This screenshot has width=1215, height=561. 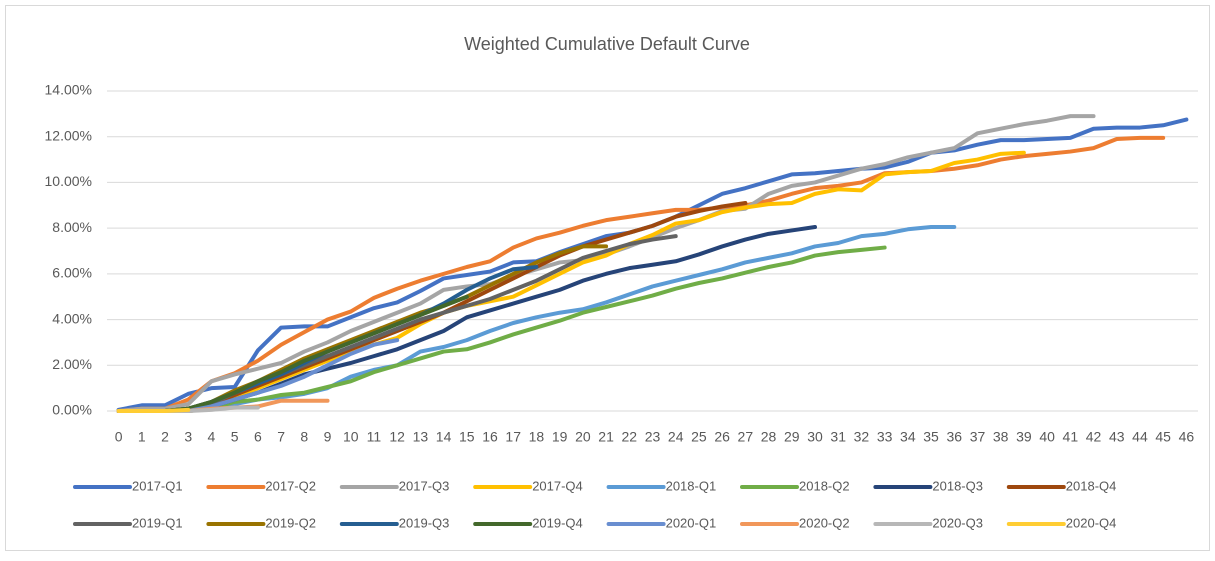 I want to click on x-tick-label: 14, so click(x=444, y=437).